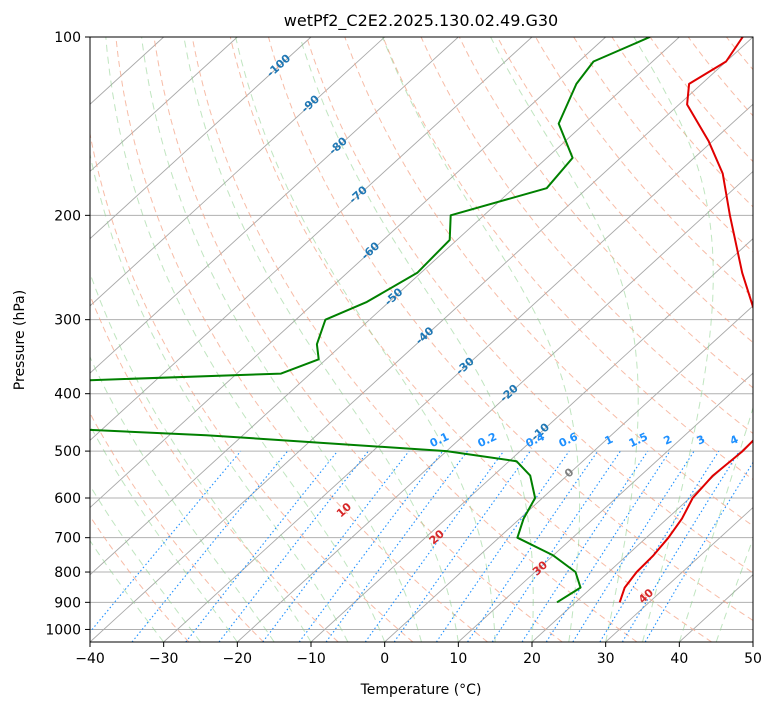  What do you see at coordinates (679, 659) in the screenshot?
I see `x-tick-label: 40` at bounding box center [679, 659].